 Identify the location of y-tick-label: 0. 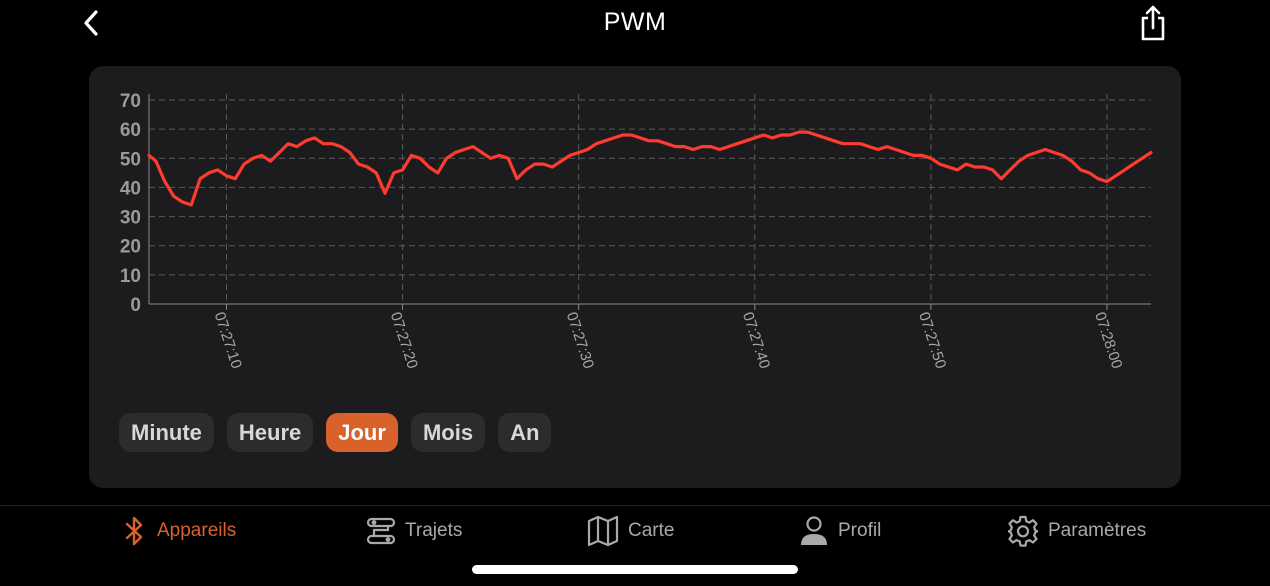
(135, 305).